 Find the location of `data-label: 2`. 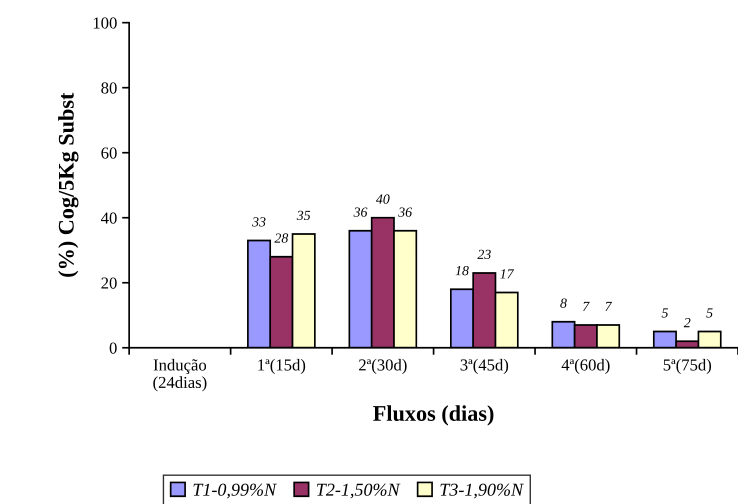

data-label: 2 is located at coordinates (687, 323).